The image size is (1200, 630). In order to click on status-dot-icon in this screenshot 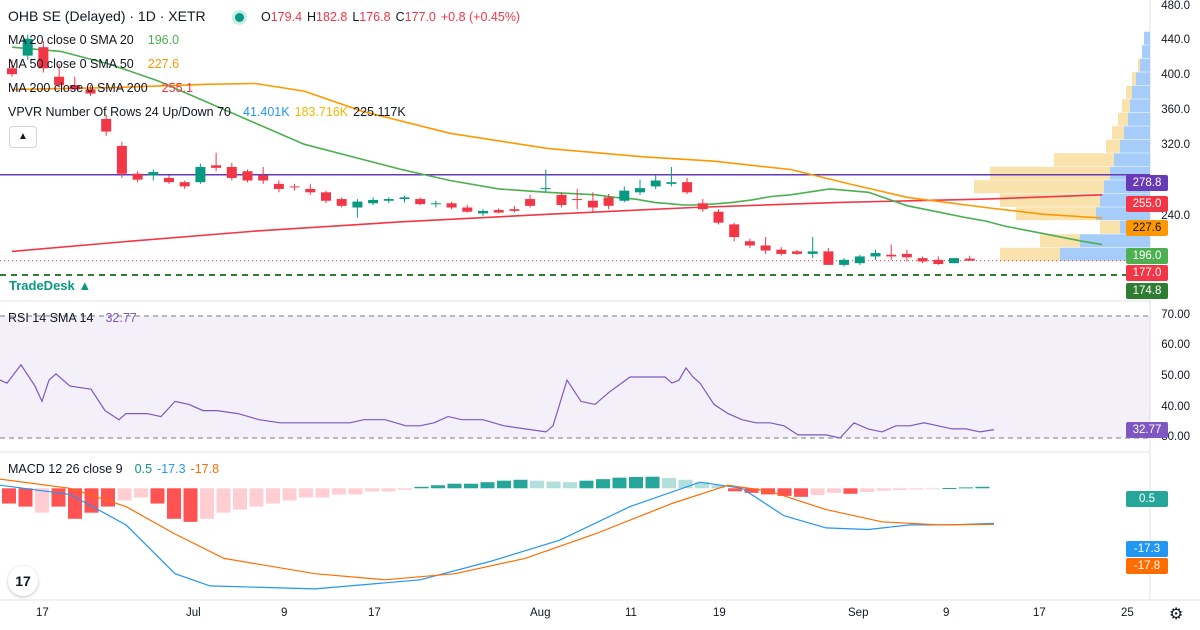, I will do `click(239, 18)`.